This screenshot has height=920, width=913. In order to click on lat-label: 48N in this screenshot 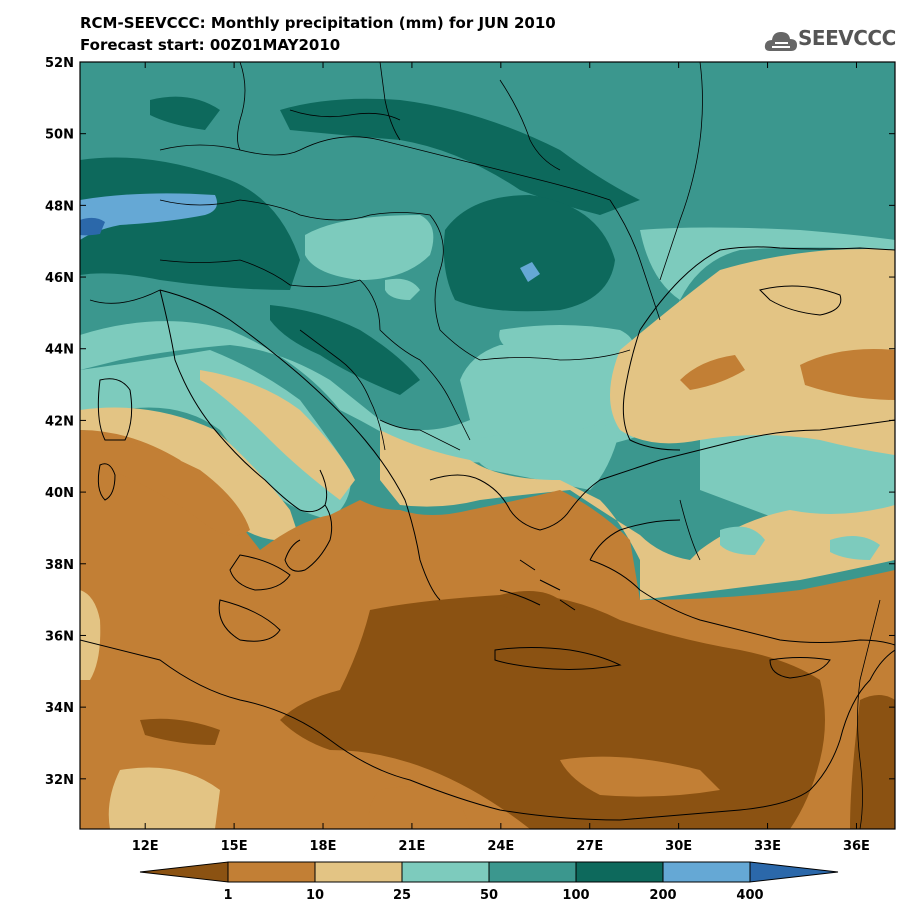, I will do `click(59, 206)`.